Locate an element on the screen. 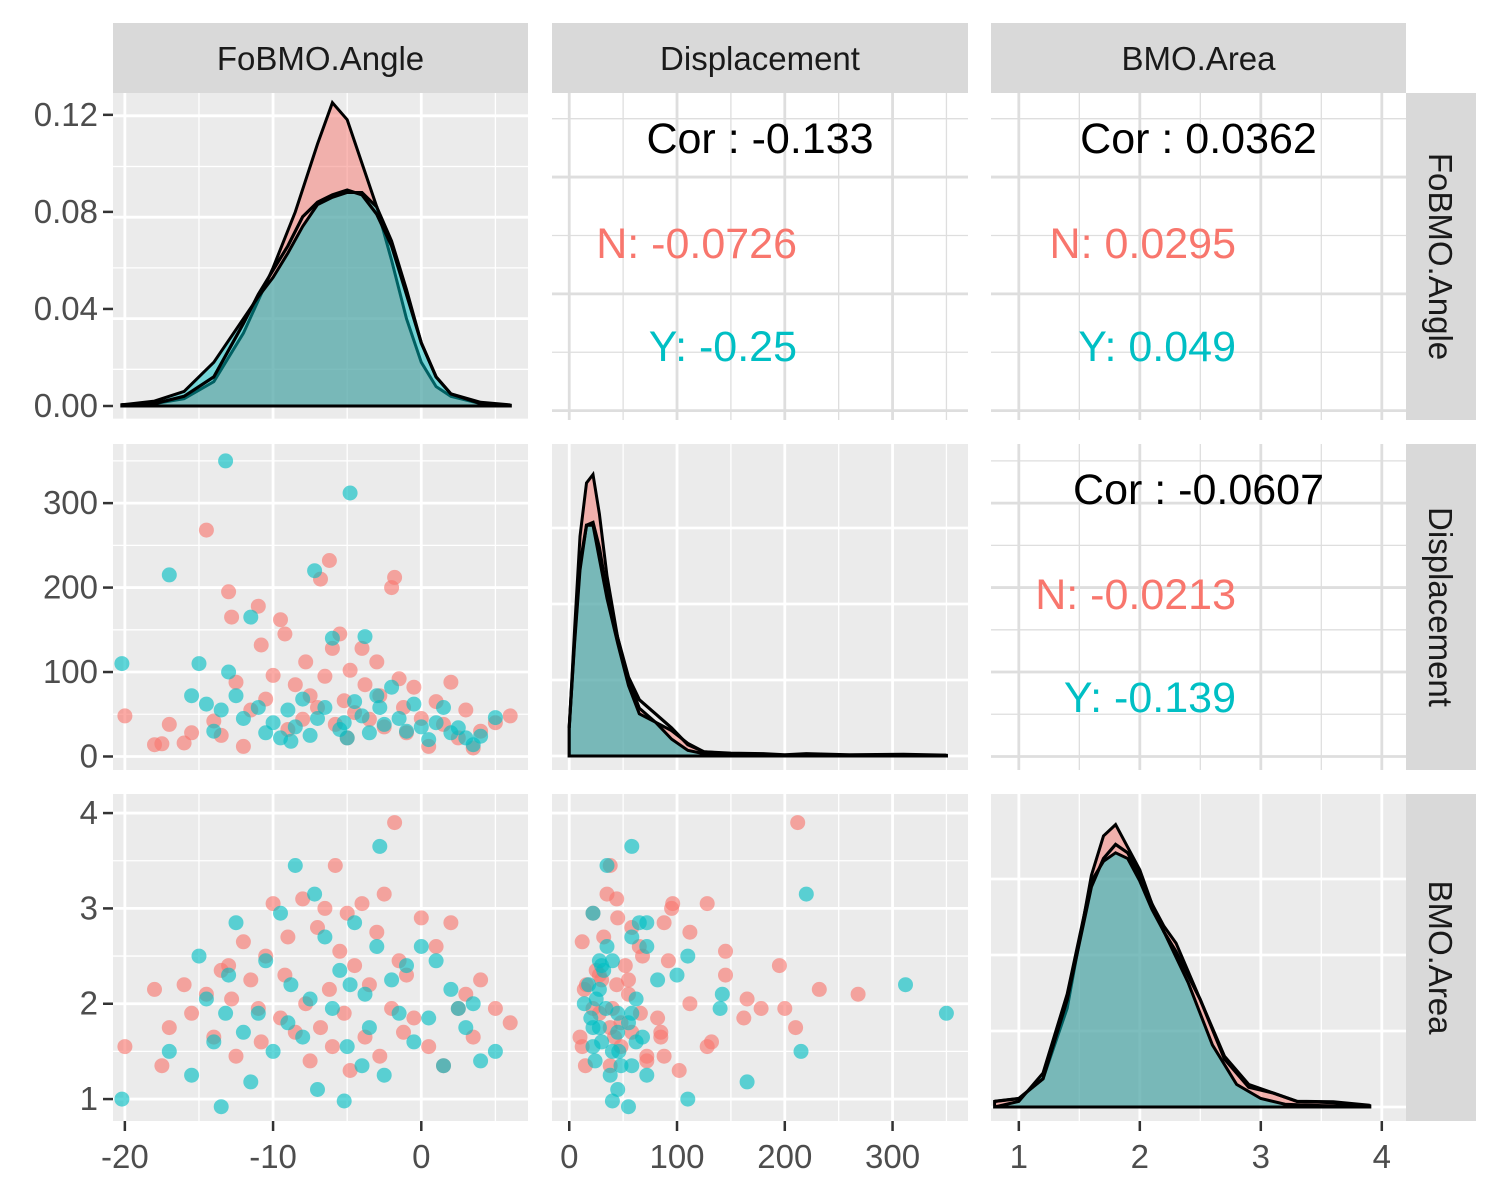 Image resolution: width=1500 pixels, height=1200 pixels. strip-label: BMO.Area is located at coordinates (1198, 58).